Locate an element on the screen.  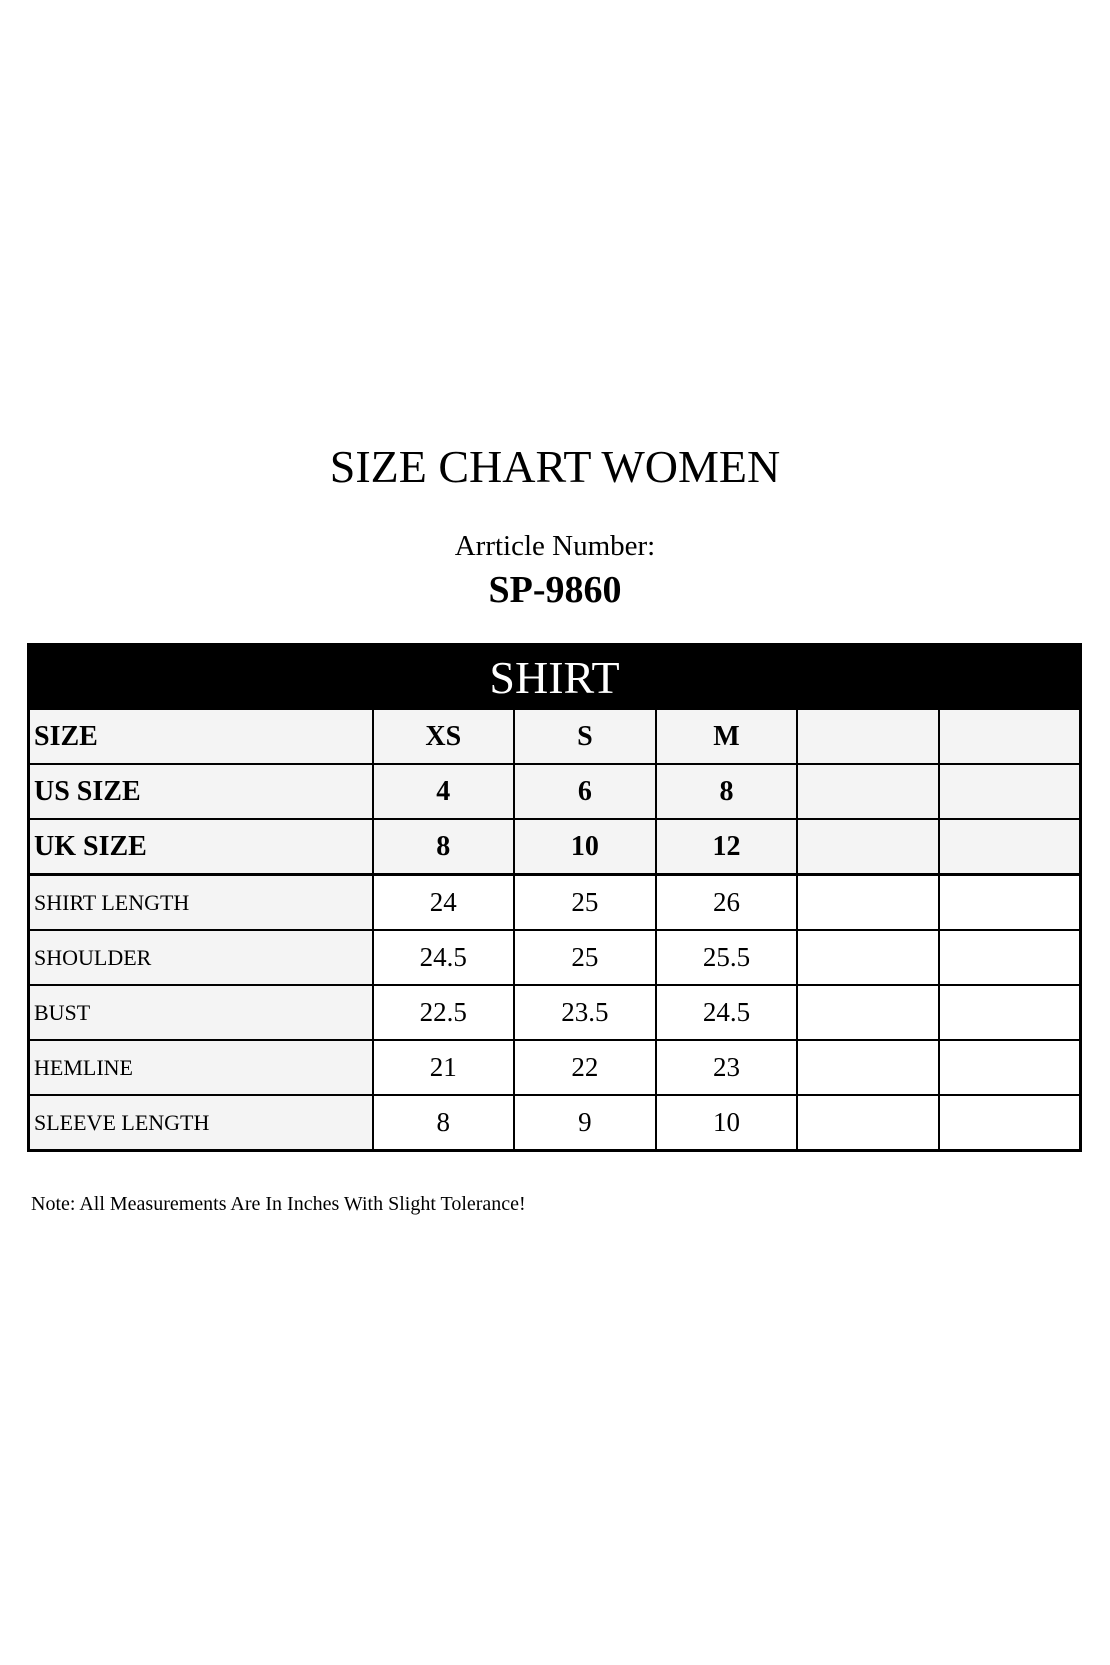
table-row: BUST 22.5 23.5 24.5 is located at coordinates (554, 1012).